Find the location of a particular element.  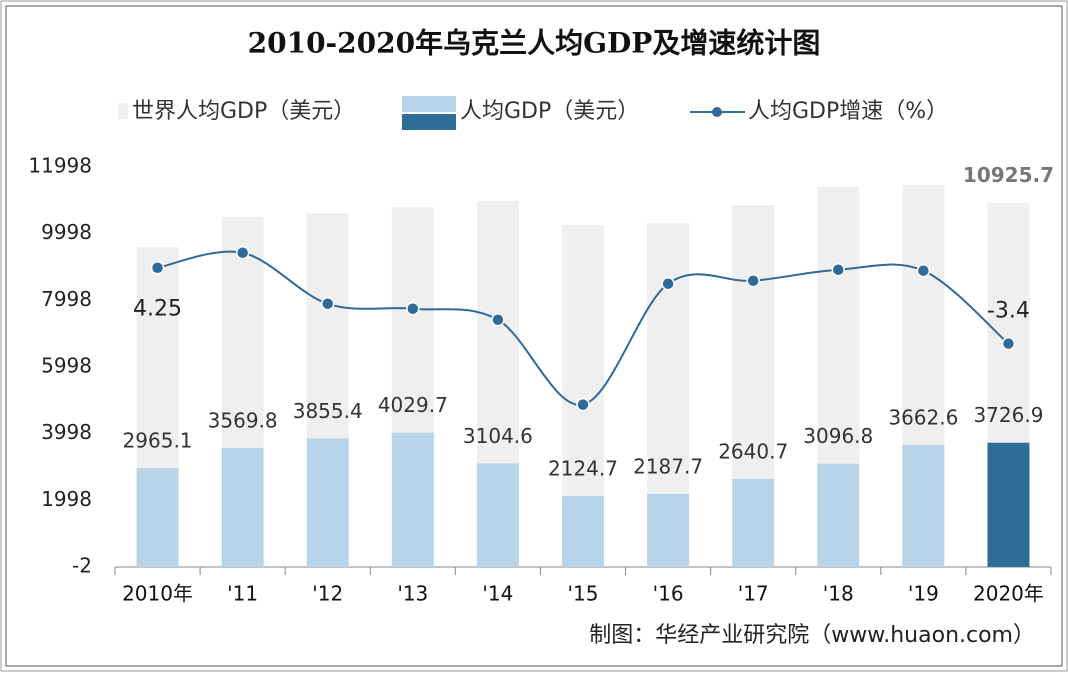

data-label: 2124.7 is located at coordinates (583, 469).